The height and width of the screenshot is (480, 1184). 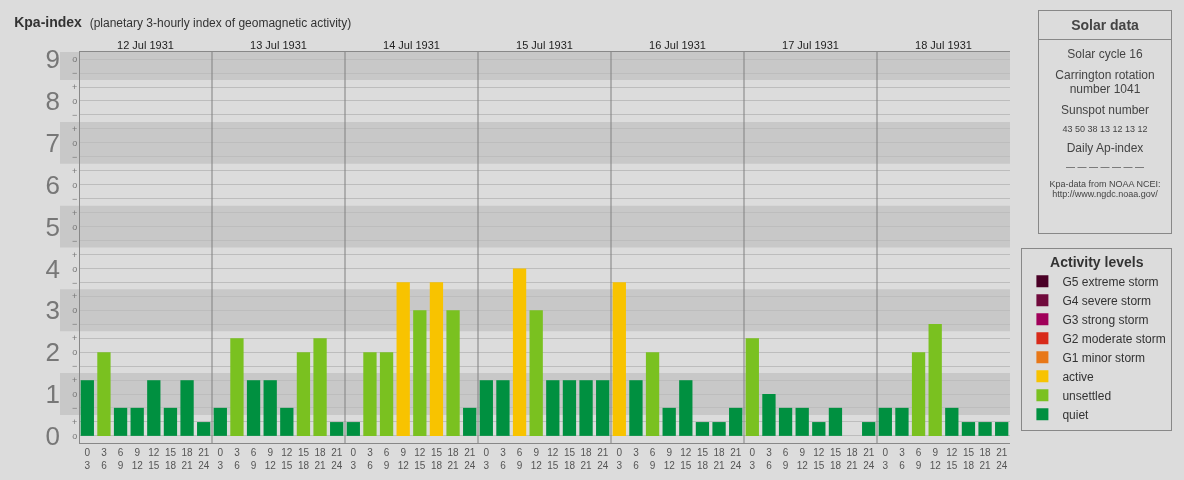 I want to click on y-tick-label: 9, so click(x=52, y=59).